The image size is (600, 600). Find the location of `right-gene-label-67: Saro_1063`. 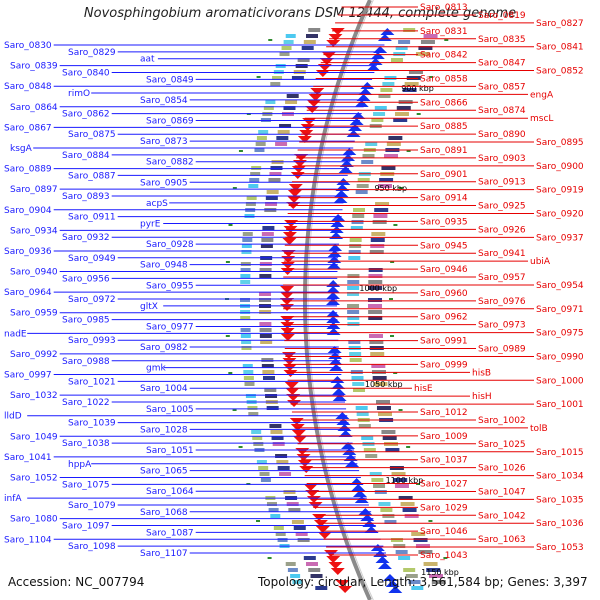

right-gene-label-67: Saro_1063 is located at coordinates (424, 540).